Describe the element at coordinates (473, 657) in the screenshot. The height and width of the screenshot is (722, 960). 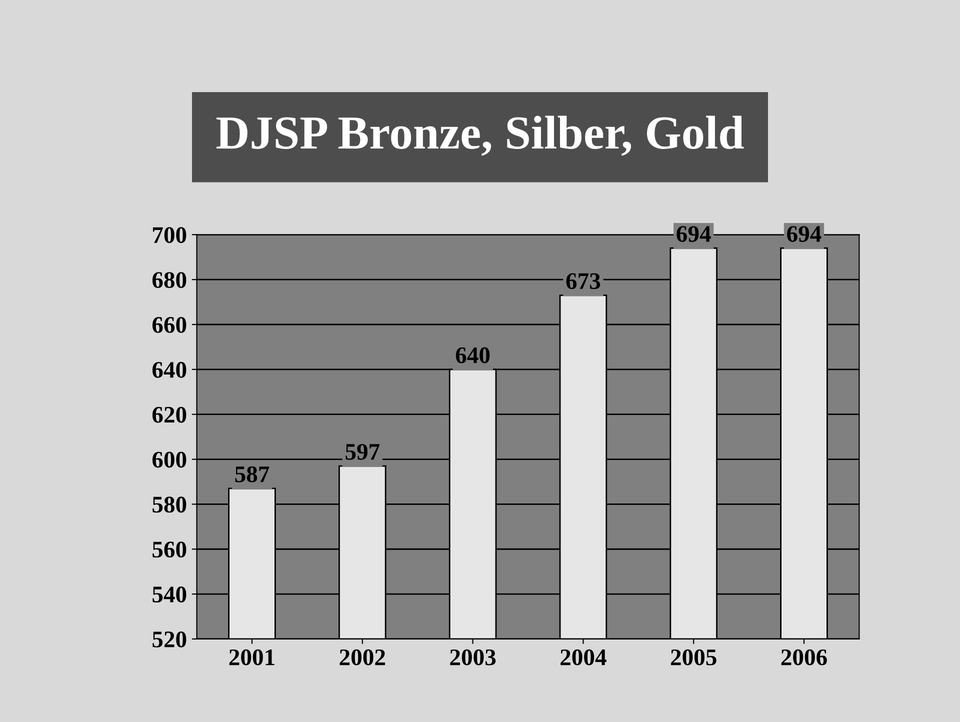
I see `x-tick-label: 2003` at that location.